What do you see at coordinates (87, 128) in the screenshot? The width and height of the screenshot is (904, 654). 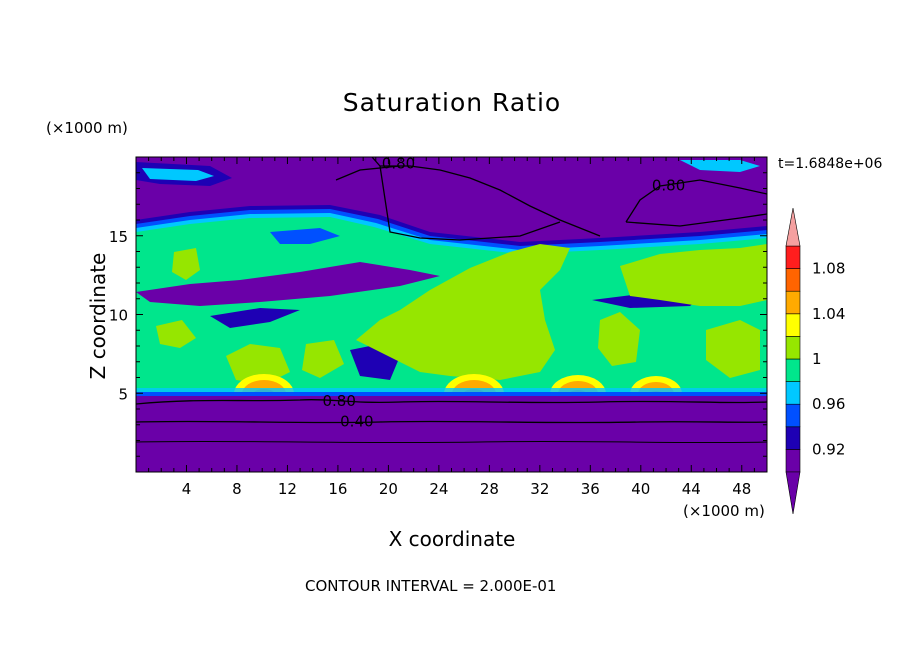 I see `y-axis-unit: (×1000 m)` at bounding box center [87, 128].